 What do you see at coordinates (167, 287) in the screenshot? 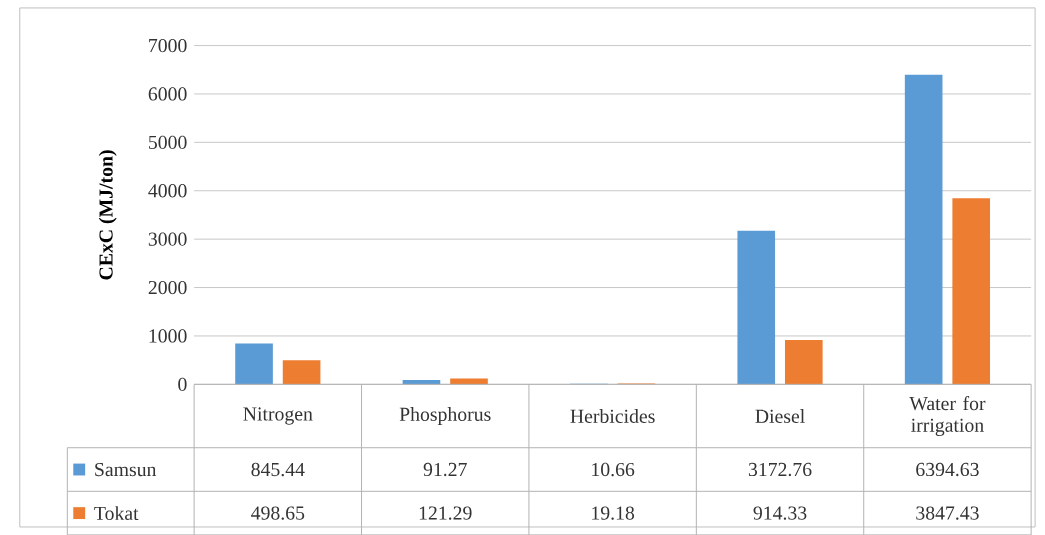
I see `y-tick-label: 2000` at bounding box center [167, 287].